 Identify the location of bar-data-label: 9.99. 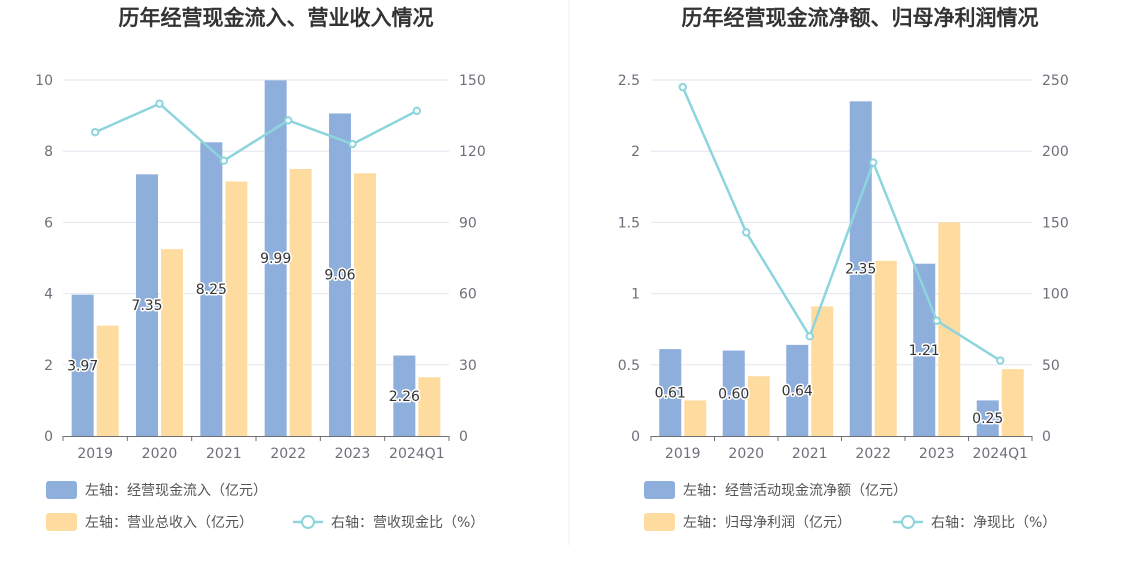
(275, 259).